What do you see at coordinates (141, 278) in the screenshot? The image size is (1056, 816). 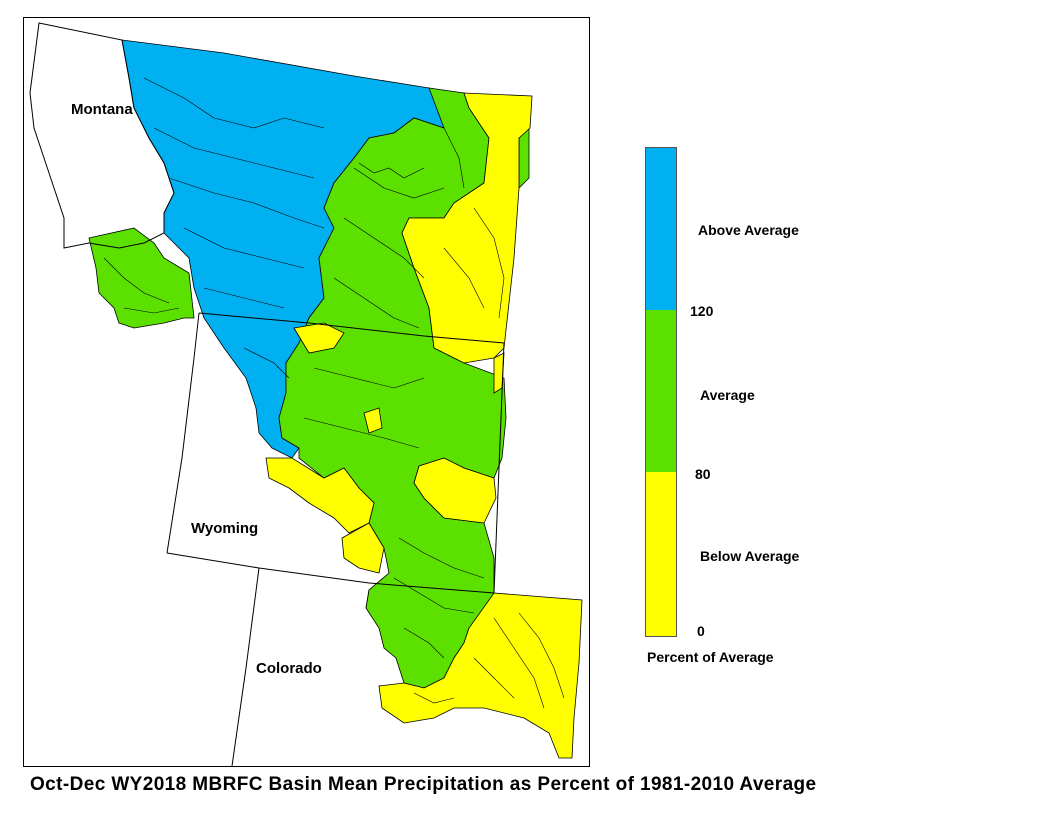 I see `average-region-west` at bounding box center [141, 278].